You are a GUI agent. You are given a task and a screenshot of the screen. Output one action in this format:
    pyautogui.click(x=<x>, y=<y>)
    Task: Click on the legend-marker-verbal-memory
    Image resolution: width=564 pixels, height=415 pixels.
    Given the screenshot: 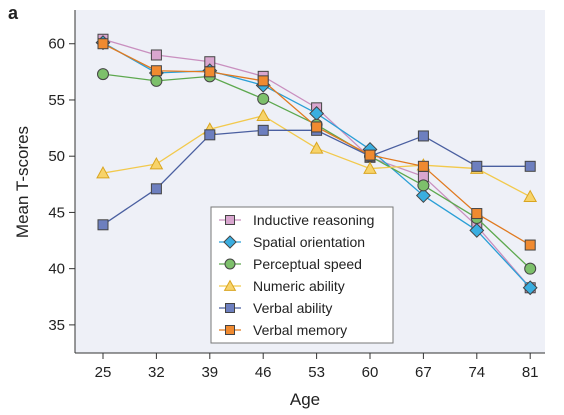 What is the action you would take?
    pyautogui.click(x=230, y=330)
    